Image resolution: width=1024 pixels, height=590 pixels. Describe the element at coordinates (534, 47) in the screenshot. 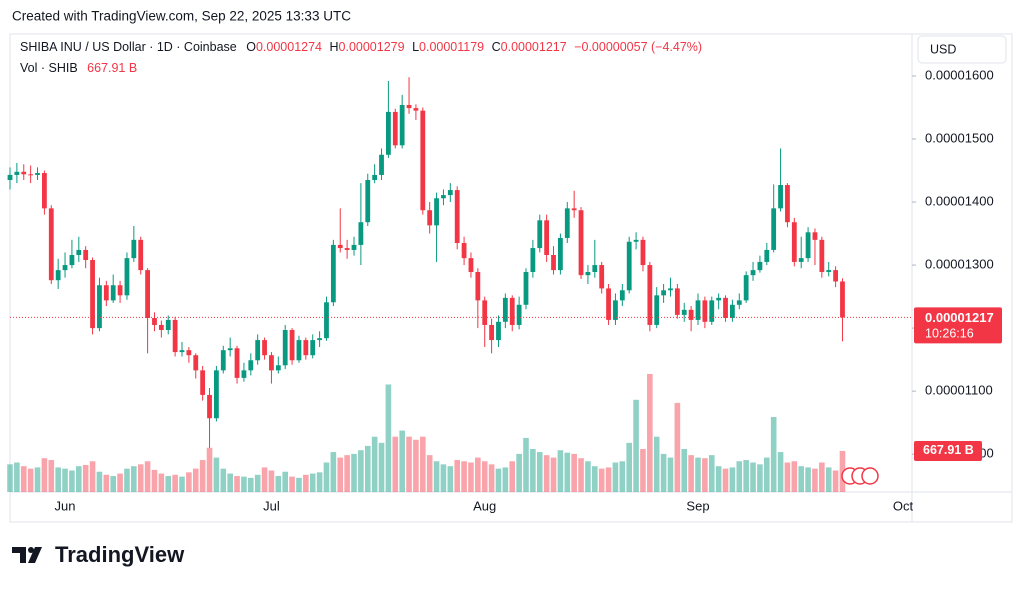

I see `close: 0.00001217` at that location.